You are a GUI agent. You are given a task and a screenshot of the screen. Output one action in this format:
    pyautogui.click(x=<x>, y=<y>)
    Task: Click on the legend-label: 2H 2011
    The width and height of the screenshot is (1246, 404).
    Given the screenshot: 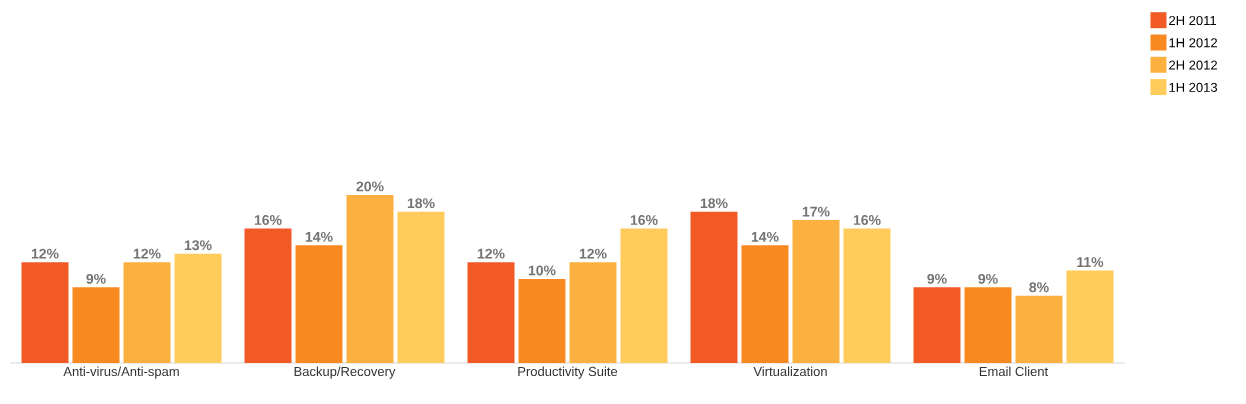 What is the action you would take?
    pyautogui.click(x=1193, y=20)
    